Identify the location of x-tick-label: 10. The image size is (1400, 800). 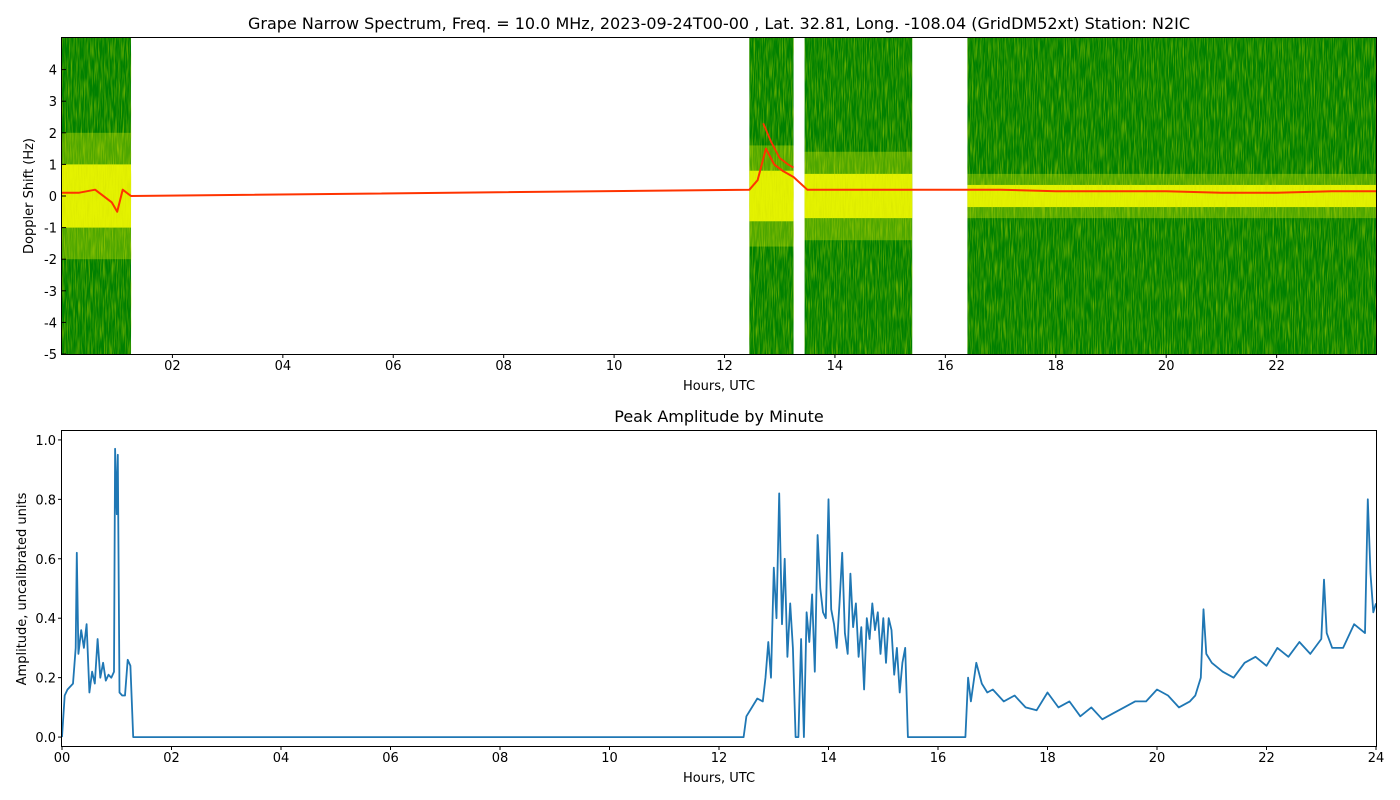
(614, 366).